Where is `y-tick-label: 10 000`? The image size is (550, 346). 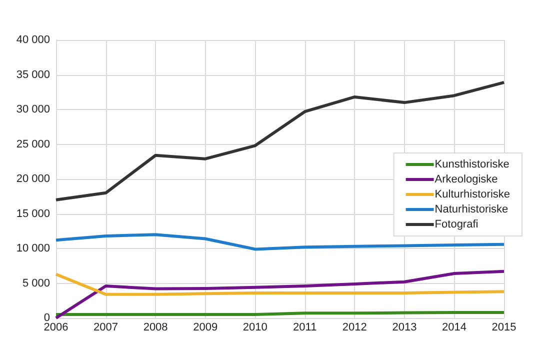 y-tick-label: 10 000 is located at coordinates (33, 248).